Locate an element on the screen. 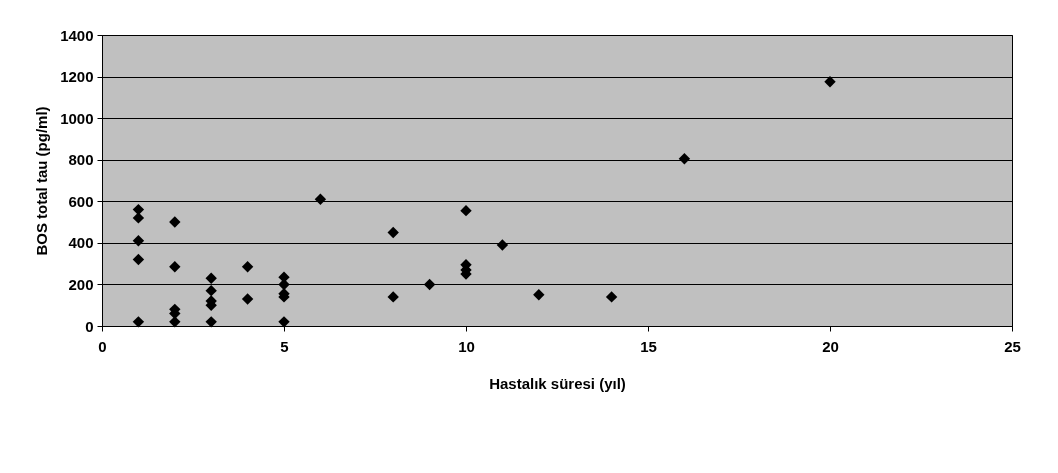  x-tick-label: 20 is located at coordinates (830, 346).